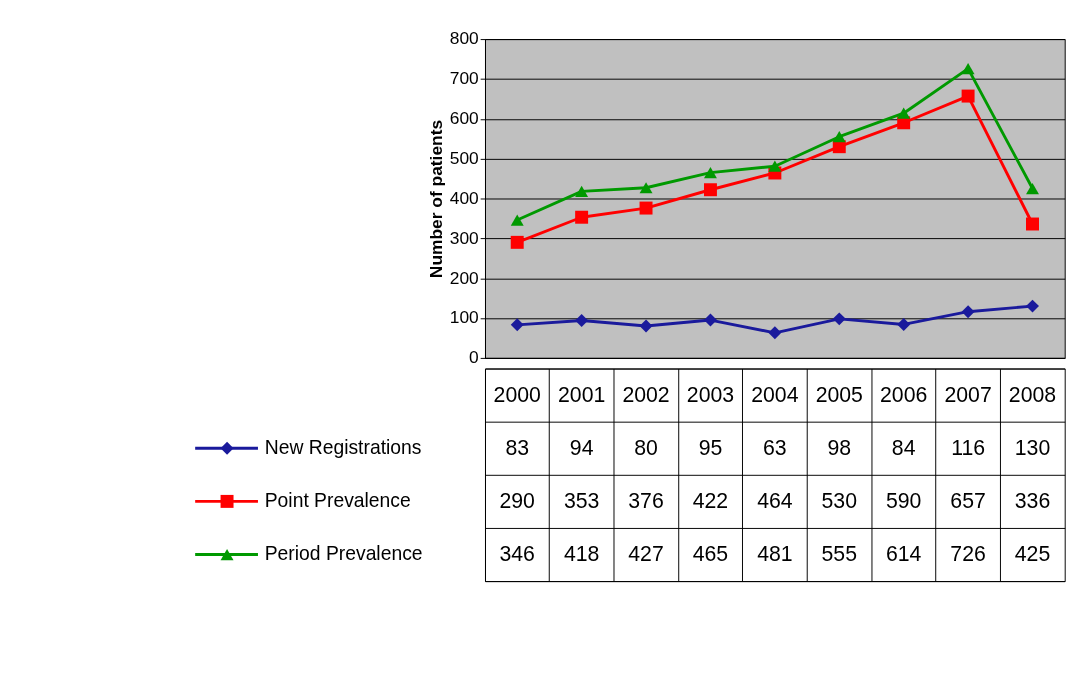 Image resolution: width=1085 pixels, height=700 pixels. Describe the element at coordinates (968, 501) in the screenshot. I see `data-label: 657` at that location.